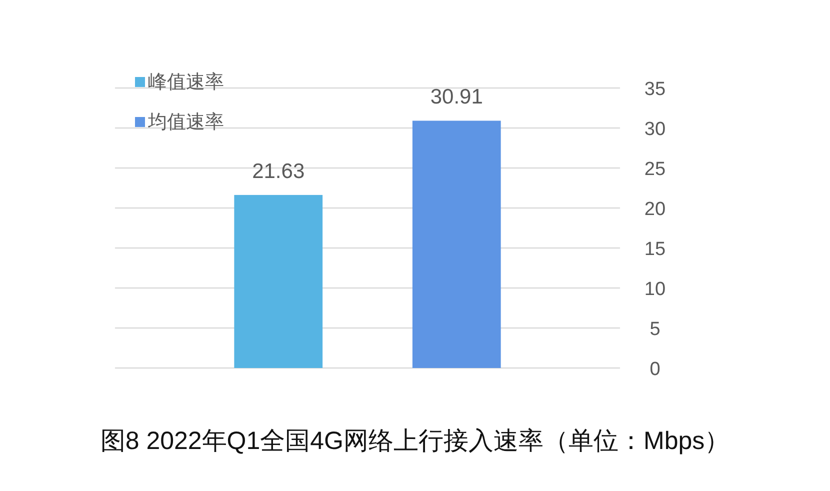 This screenshot has width=830, height=491. Describe the element at coordinates (655, 249) in the screenshot. I see `y-tick-label: 15` at that location.